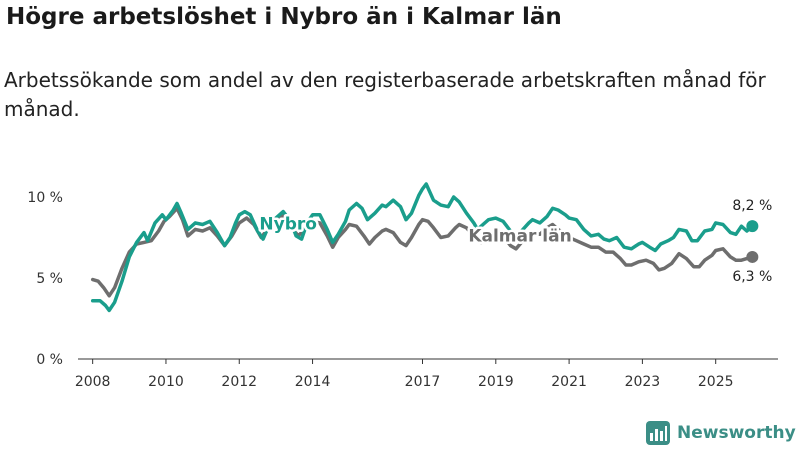  What do you see at coordinates (736, 433) in the screenshot?
I see `brand-name: Newsworthy` at bounding box center [736, 433].